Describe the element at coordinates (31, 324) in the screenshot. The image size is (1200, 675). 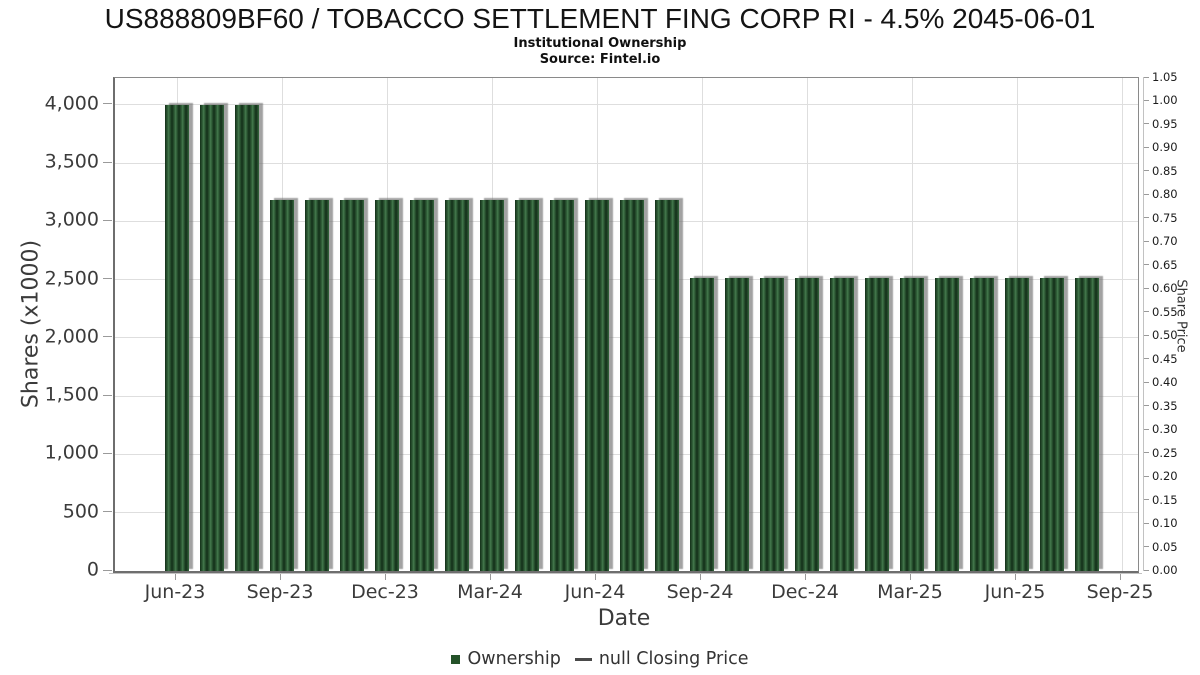
I see `y-axis-left-title: Shares (x1000)` at that location.